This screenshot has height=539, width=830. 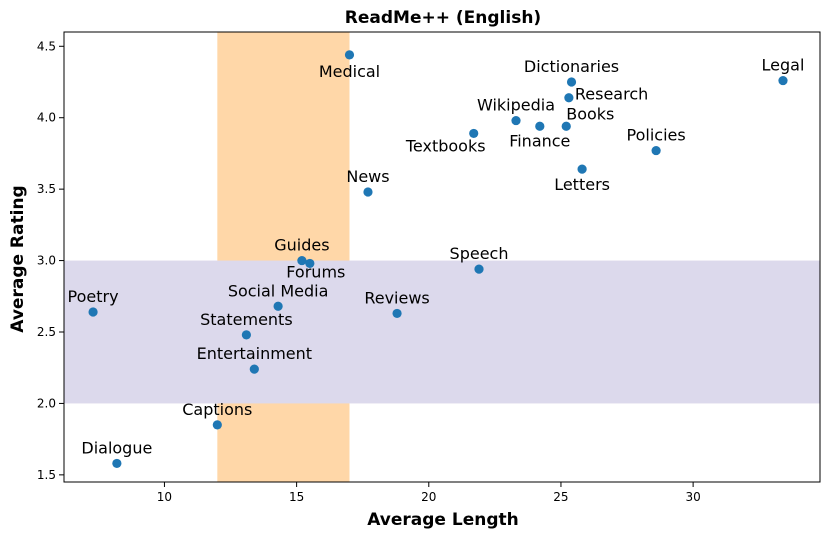 I want to click on point-dialogue, so click(x=117, y=463).